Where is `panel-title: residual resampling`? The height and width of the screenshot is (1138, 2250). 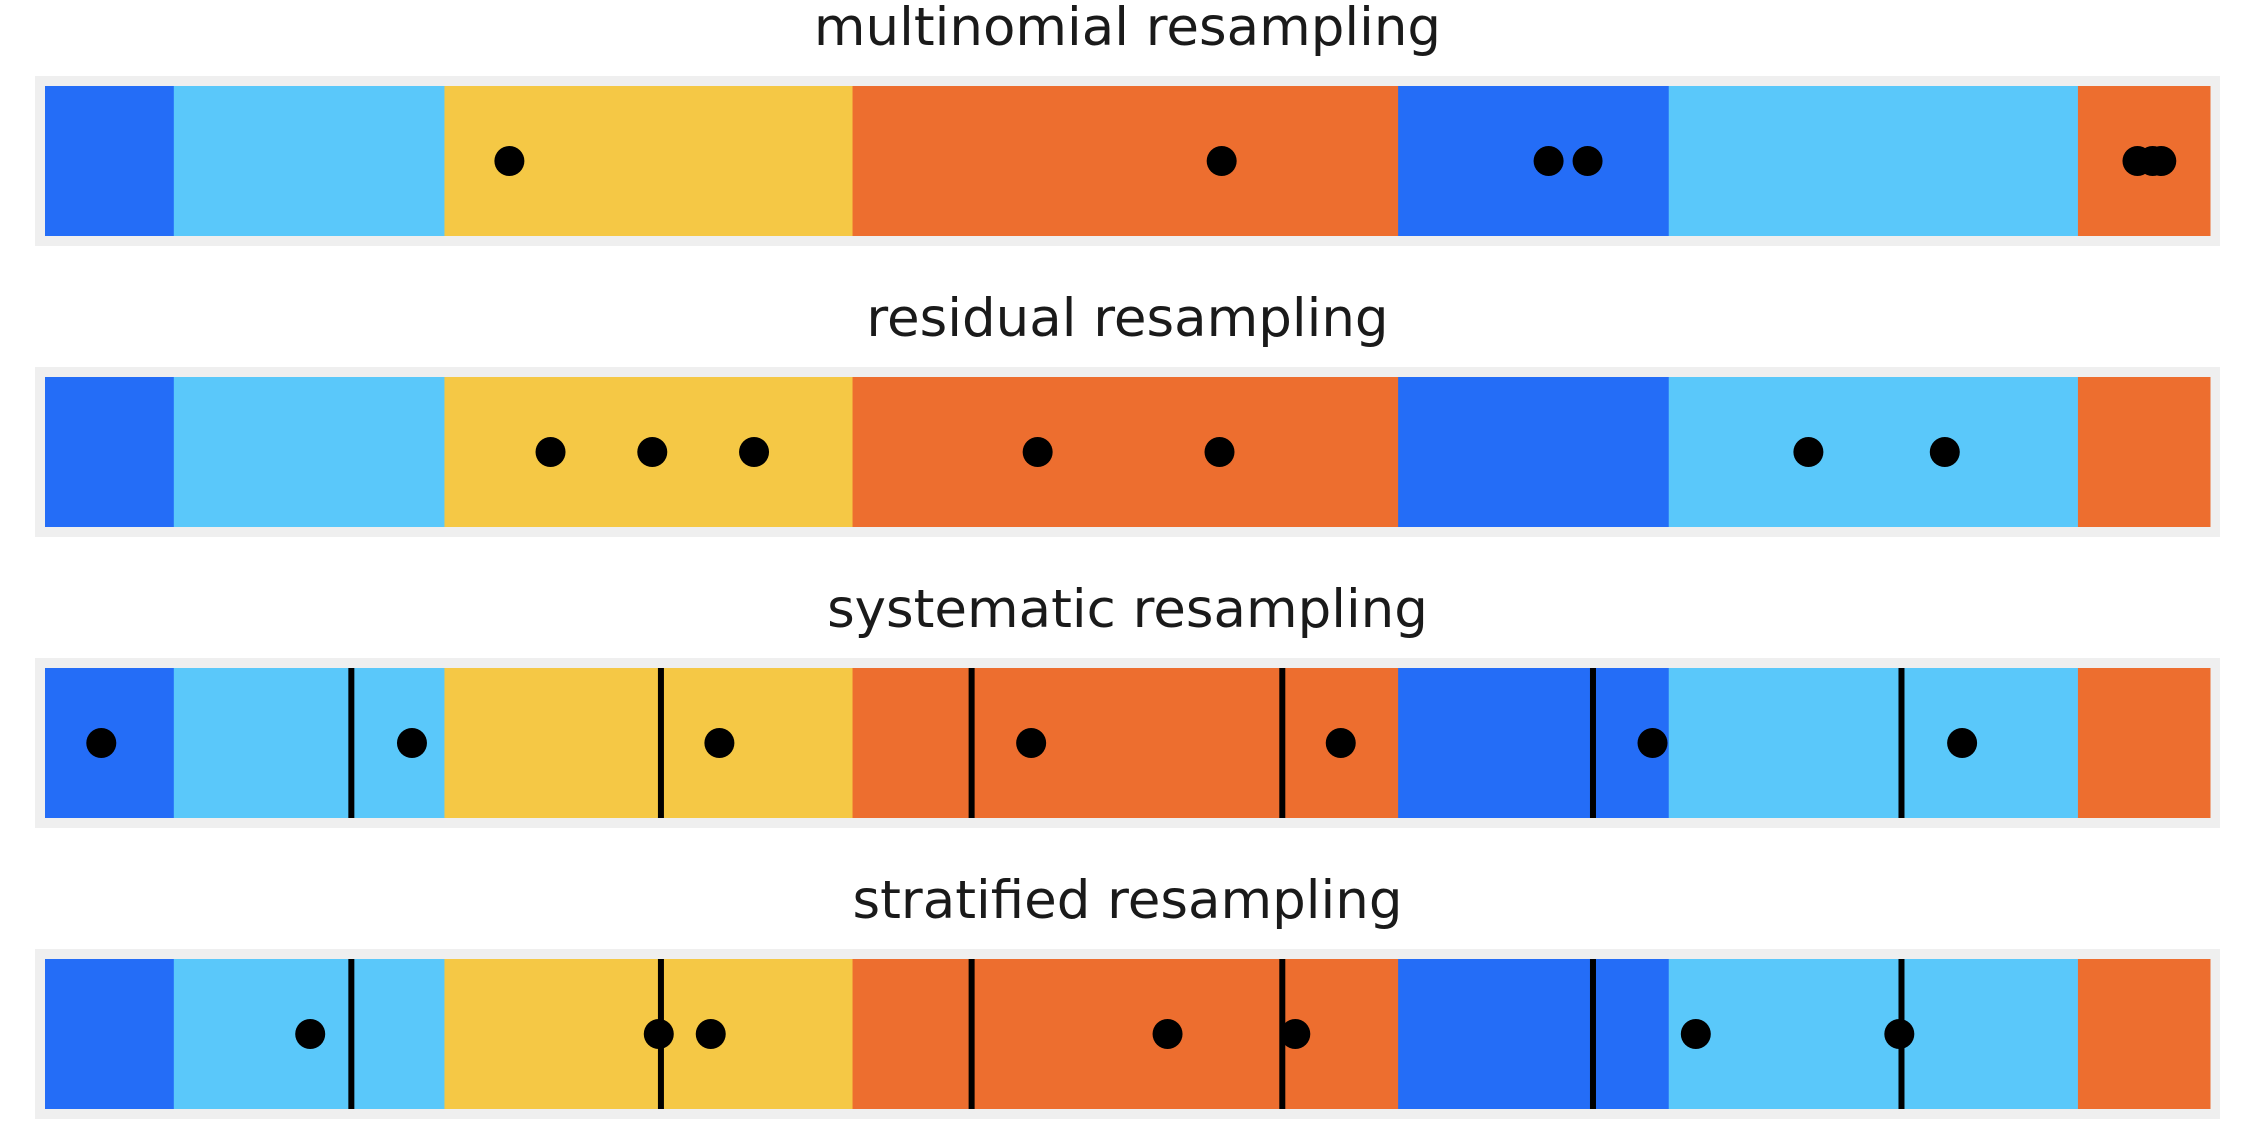
panel-title: residual resampling is located at coordinates (1127, 318).